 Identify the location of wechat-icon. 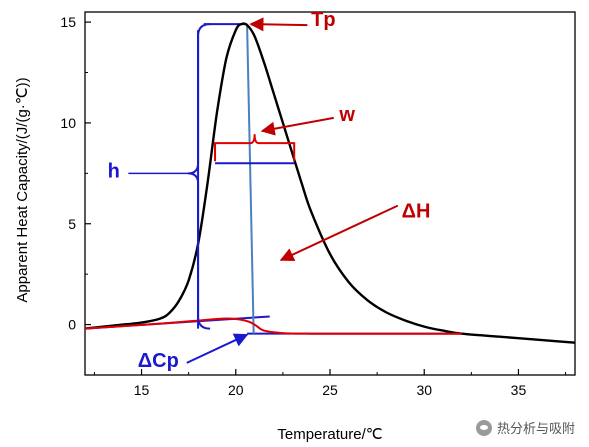
(483, 427).